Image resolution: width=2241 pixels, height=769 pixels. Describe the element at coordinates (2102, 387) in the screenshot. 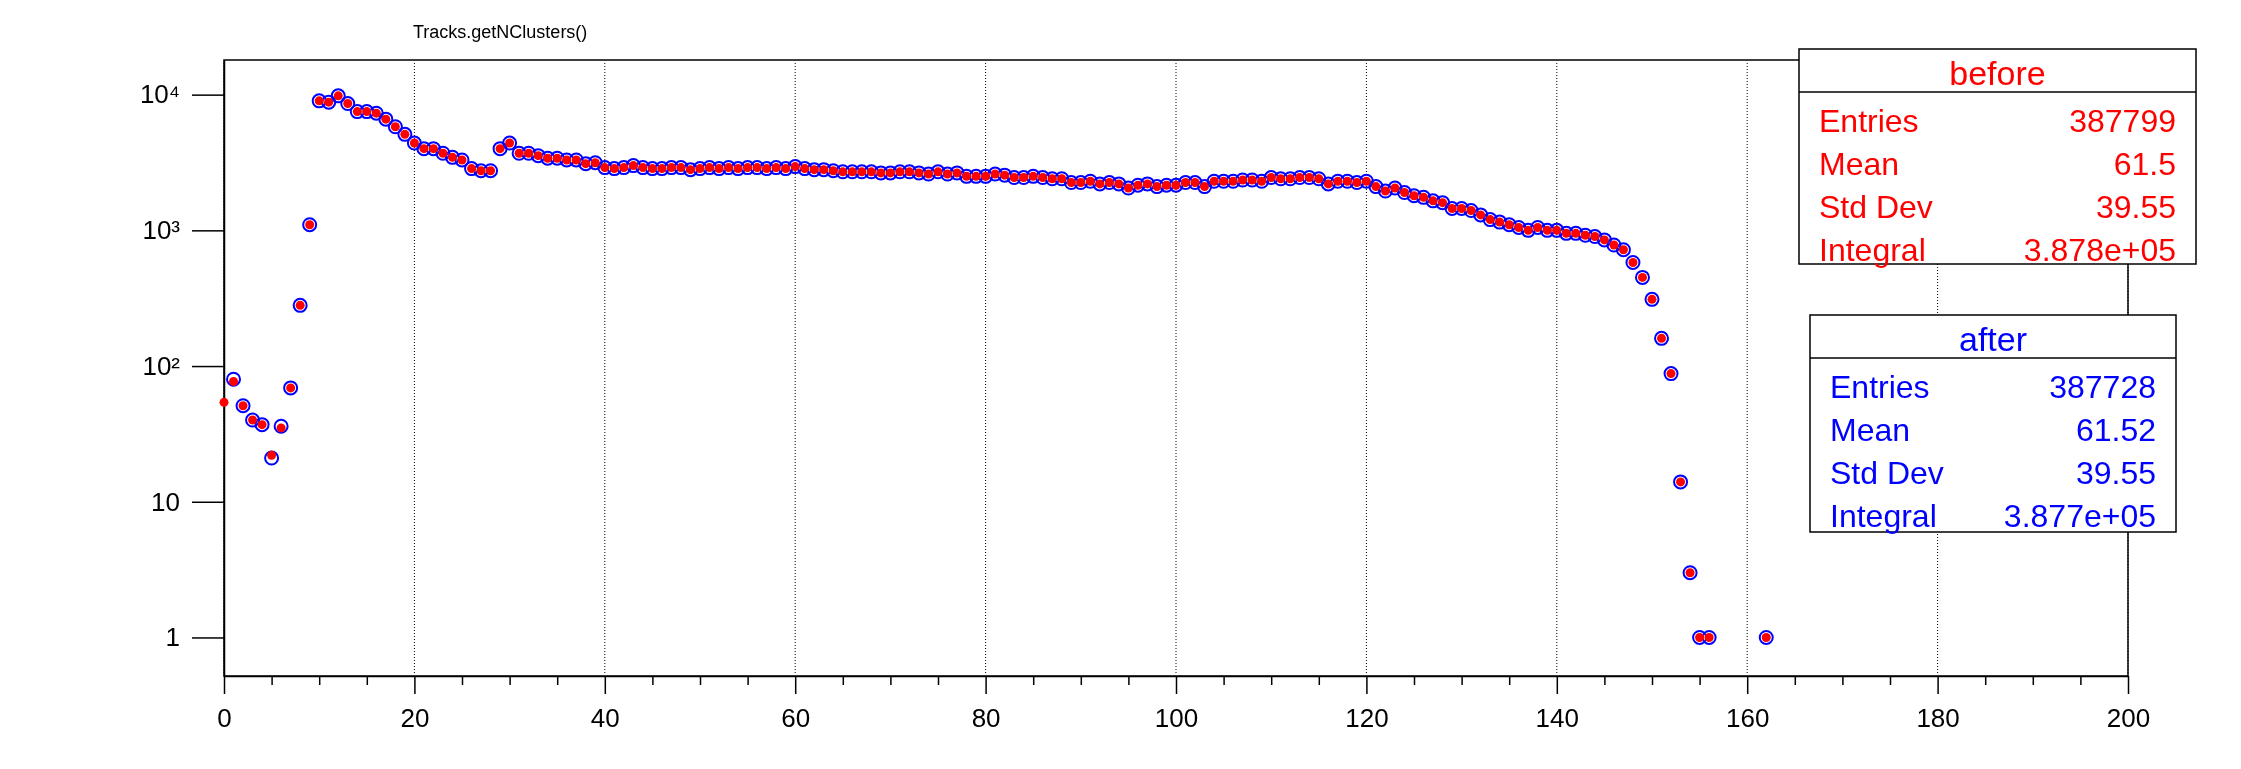

I see `annotation: 387728` at that location.